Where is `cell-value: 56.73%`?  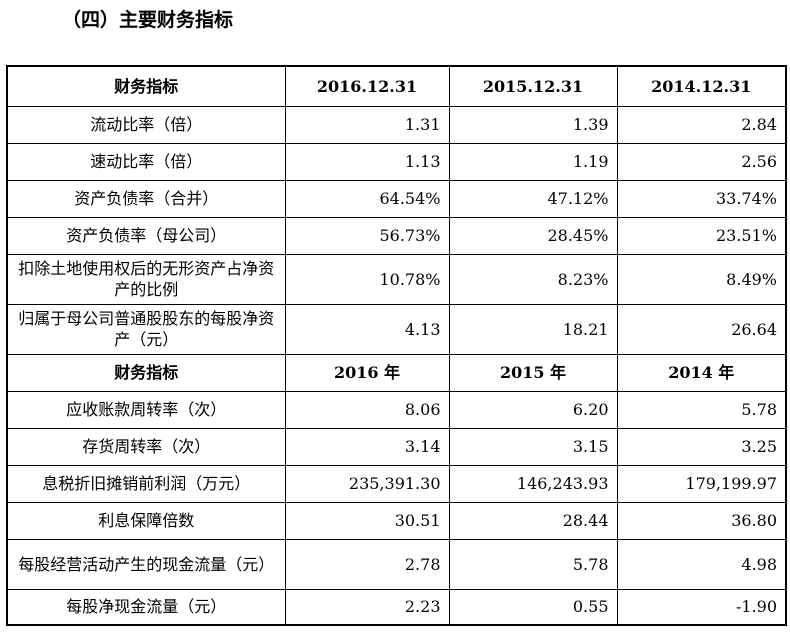
cell-value: 56.73% is located at coordinates (367, 235).